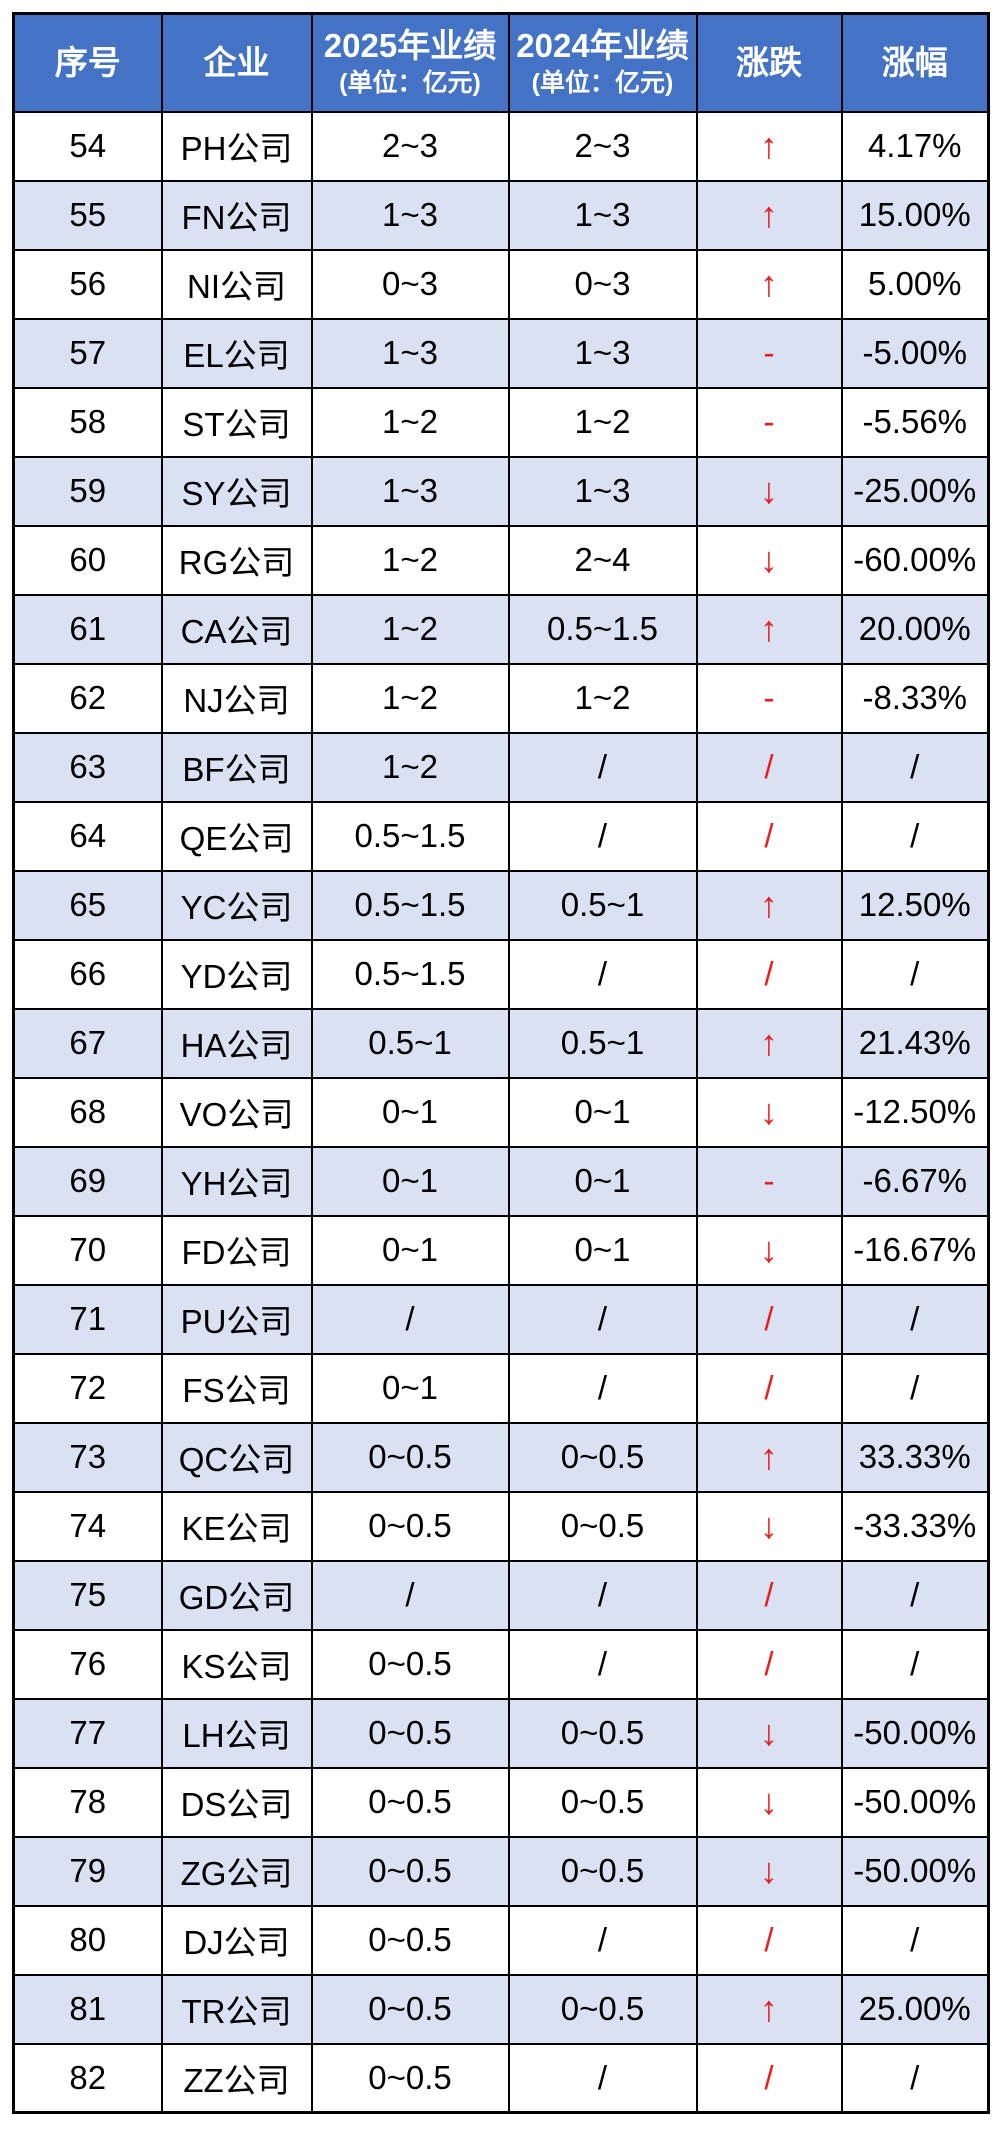 This screenshot has height=2133, width=1002. Describe the element at coordinates (602, 83) in the screenshot. I see `header-2024-unit: (单位：亿元)` at that location.